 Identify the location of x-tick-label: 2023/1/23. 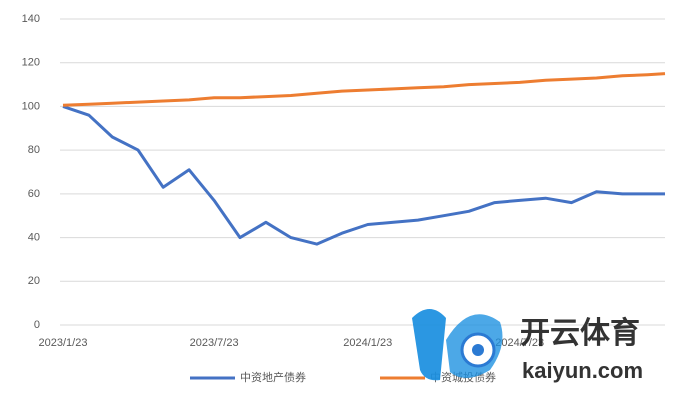
(63, 343).